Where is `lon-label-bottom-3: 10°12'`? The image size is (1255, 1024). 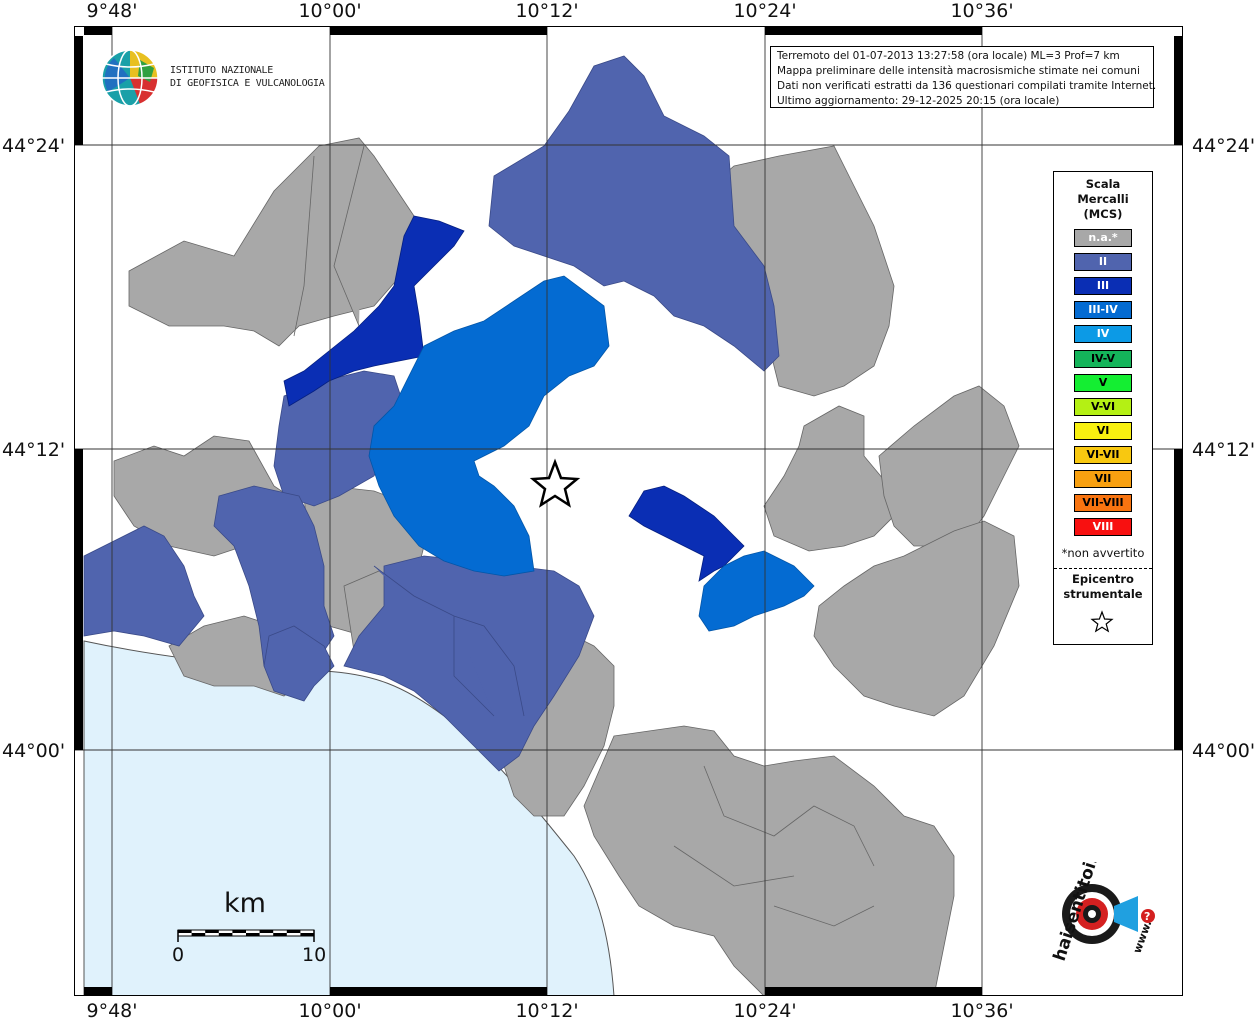
lon-label-bottom-3: 10°12' is located at coordinates (547, 1011).